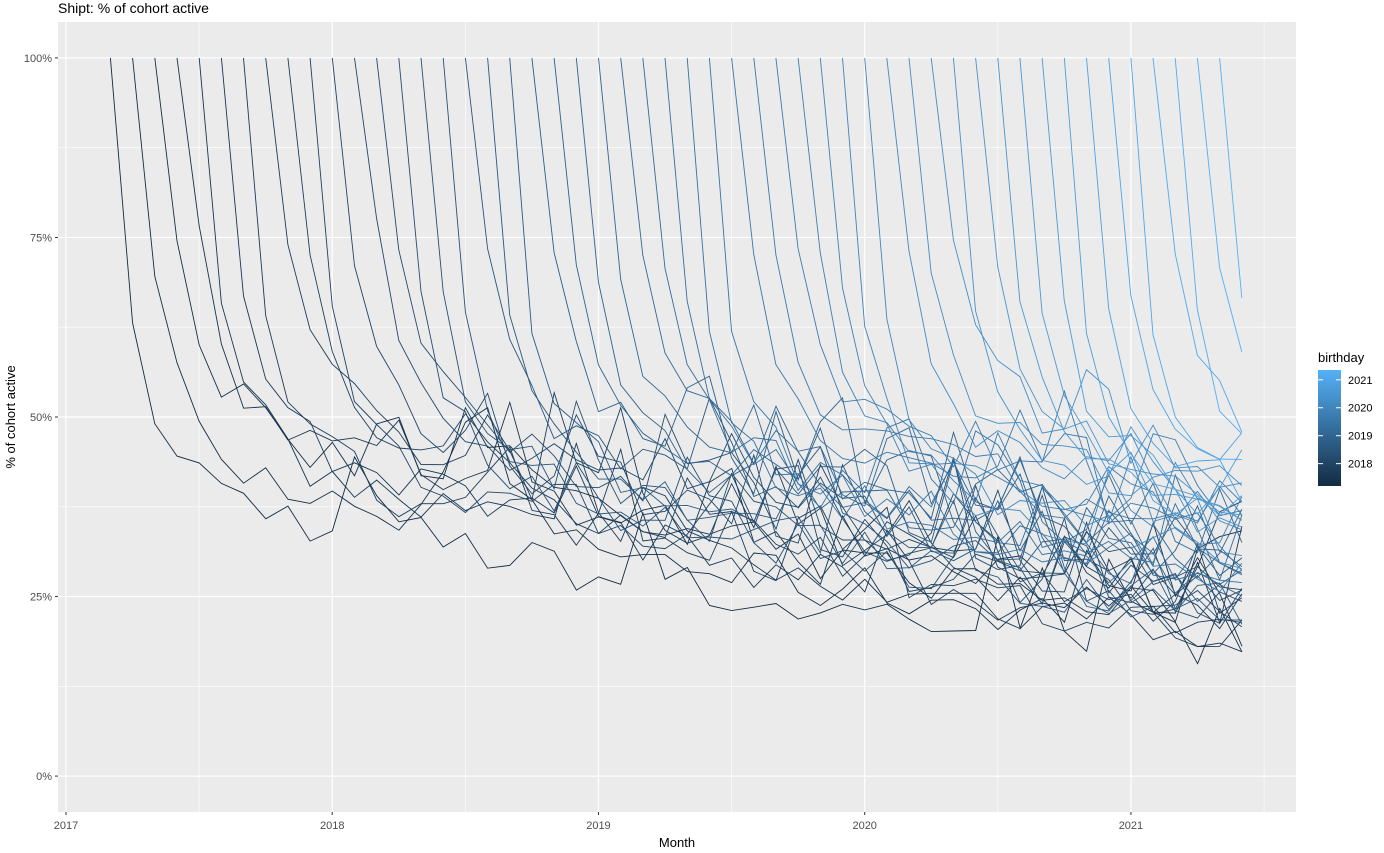  I want to click on chart-title: Shipt: % of cohort active, so click(133, 8).